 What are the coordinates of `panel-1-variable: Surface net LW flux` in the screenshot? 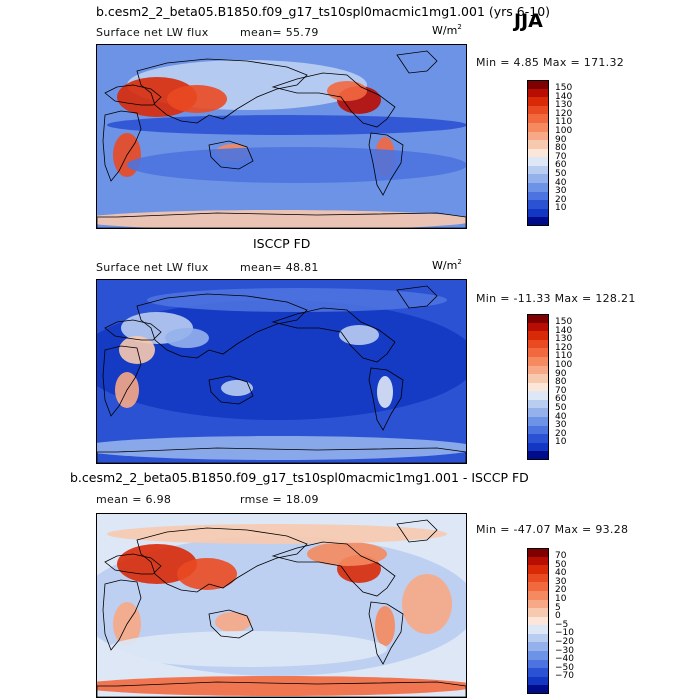 It's located at (152, 32).